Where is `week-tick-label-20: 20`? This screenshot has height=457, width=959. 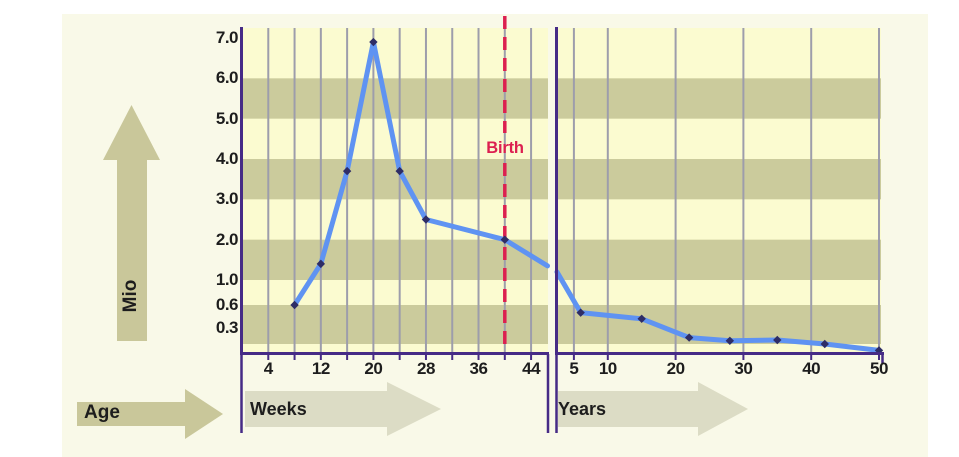
week-tick-label-20: 20 is located at coordinates (373, 368).